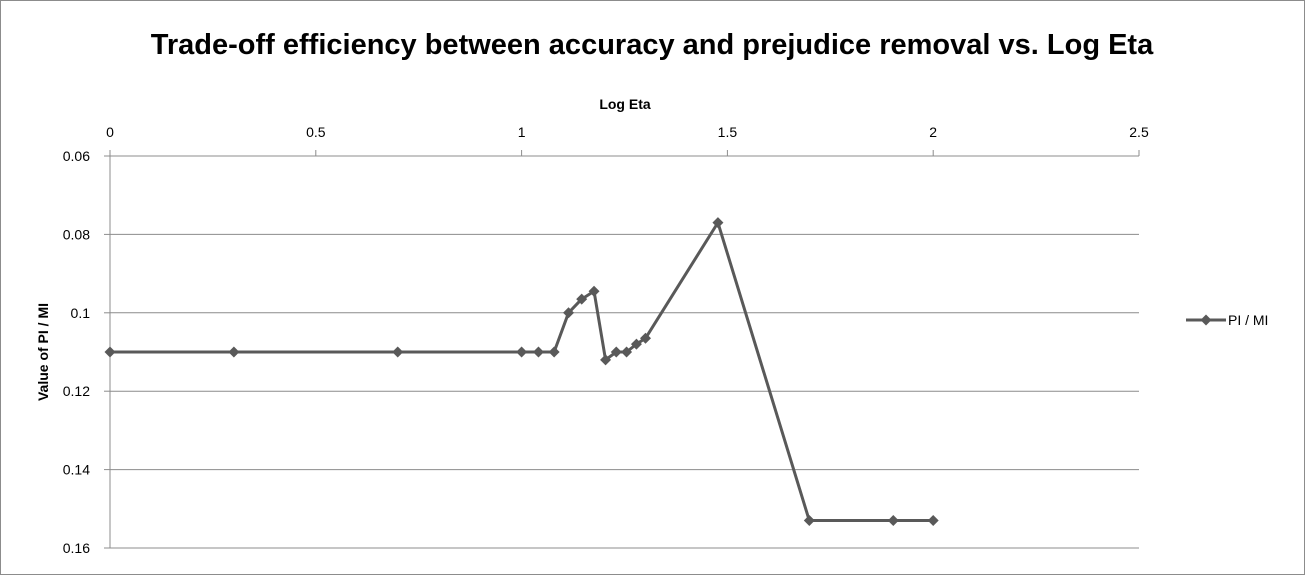  What do you see at coordinates (933, 132) in the screenshot?
I see `x-tick-label: 2` at bounding box center [933, 132].